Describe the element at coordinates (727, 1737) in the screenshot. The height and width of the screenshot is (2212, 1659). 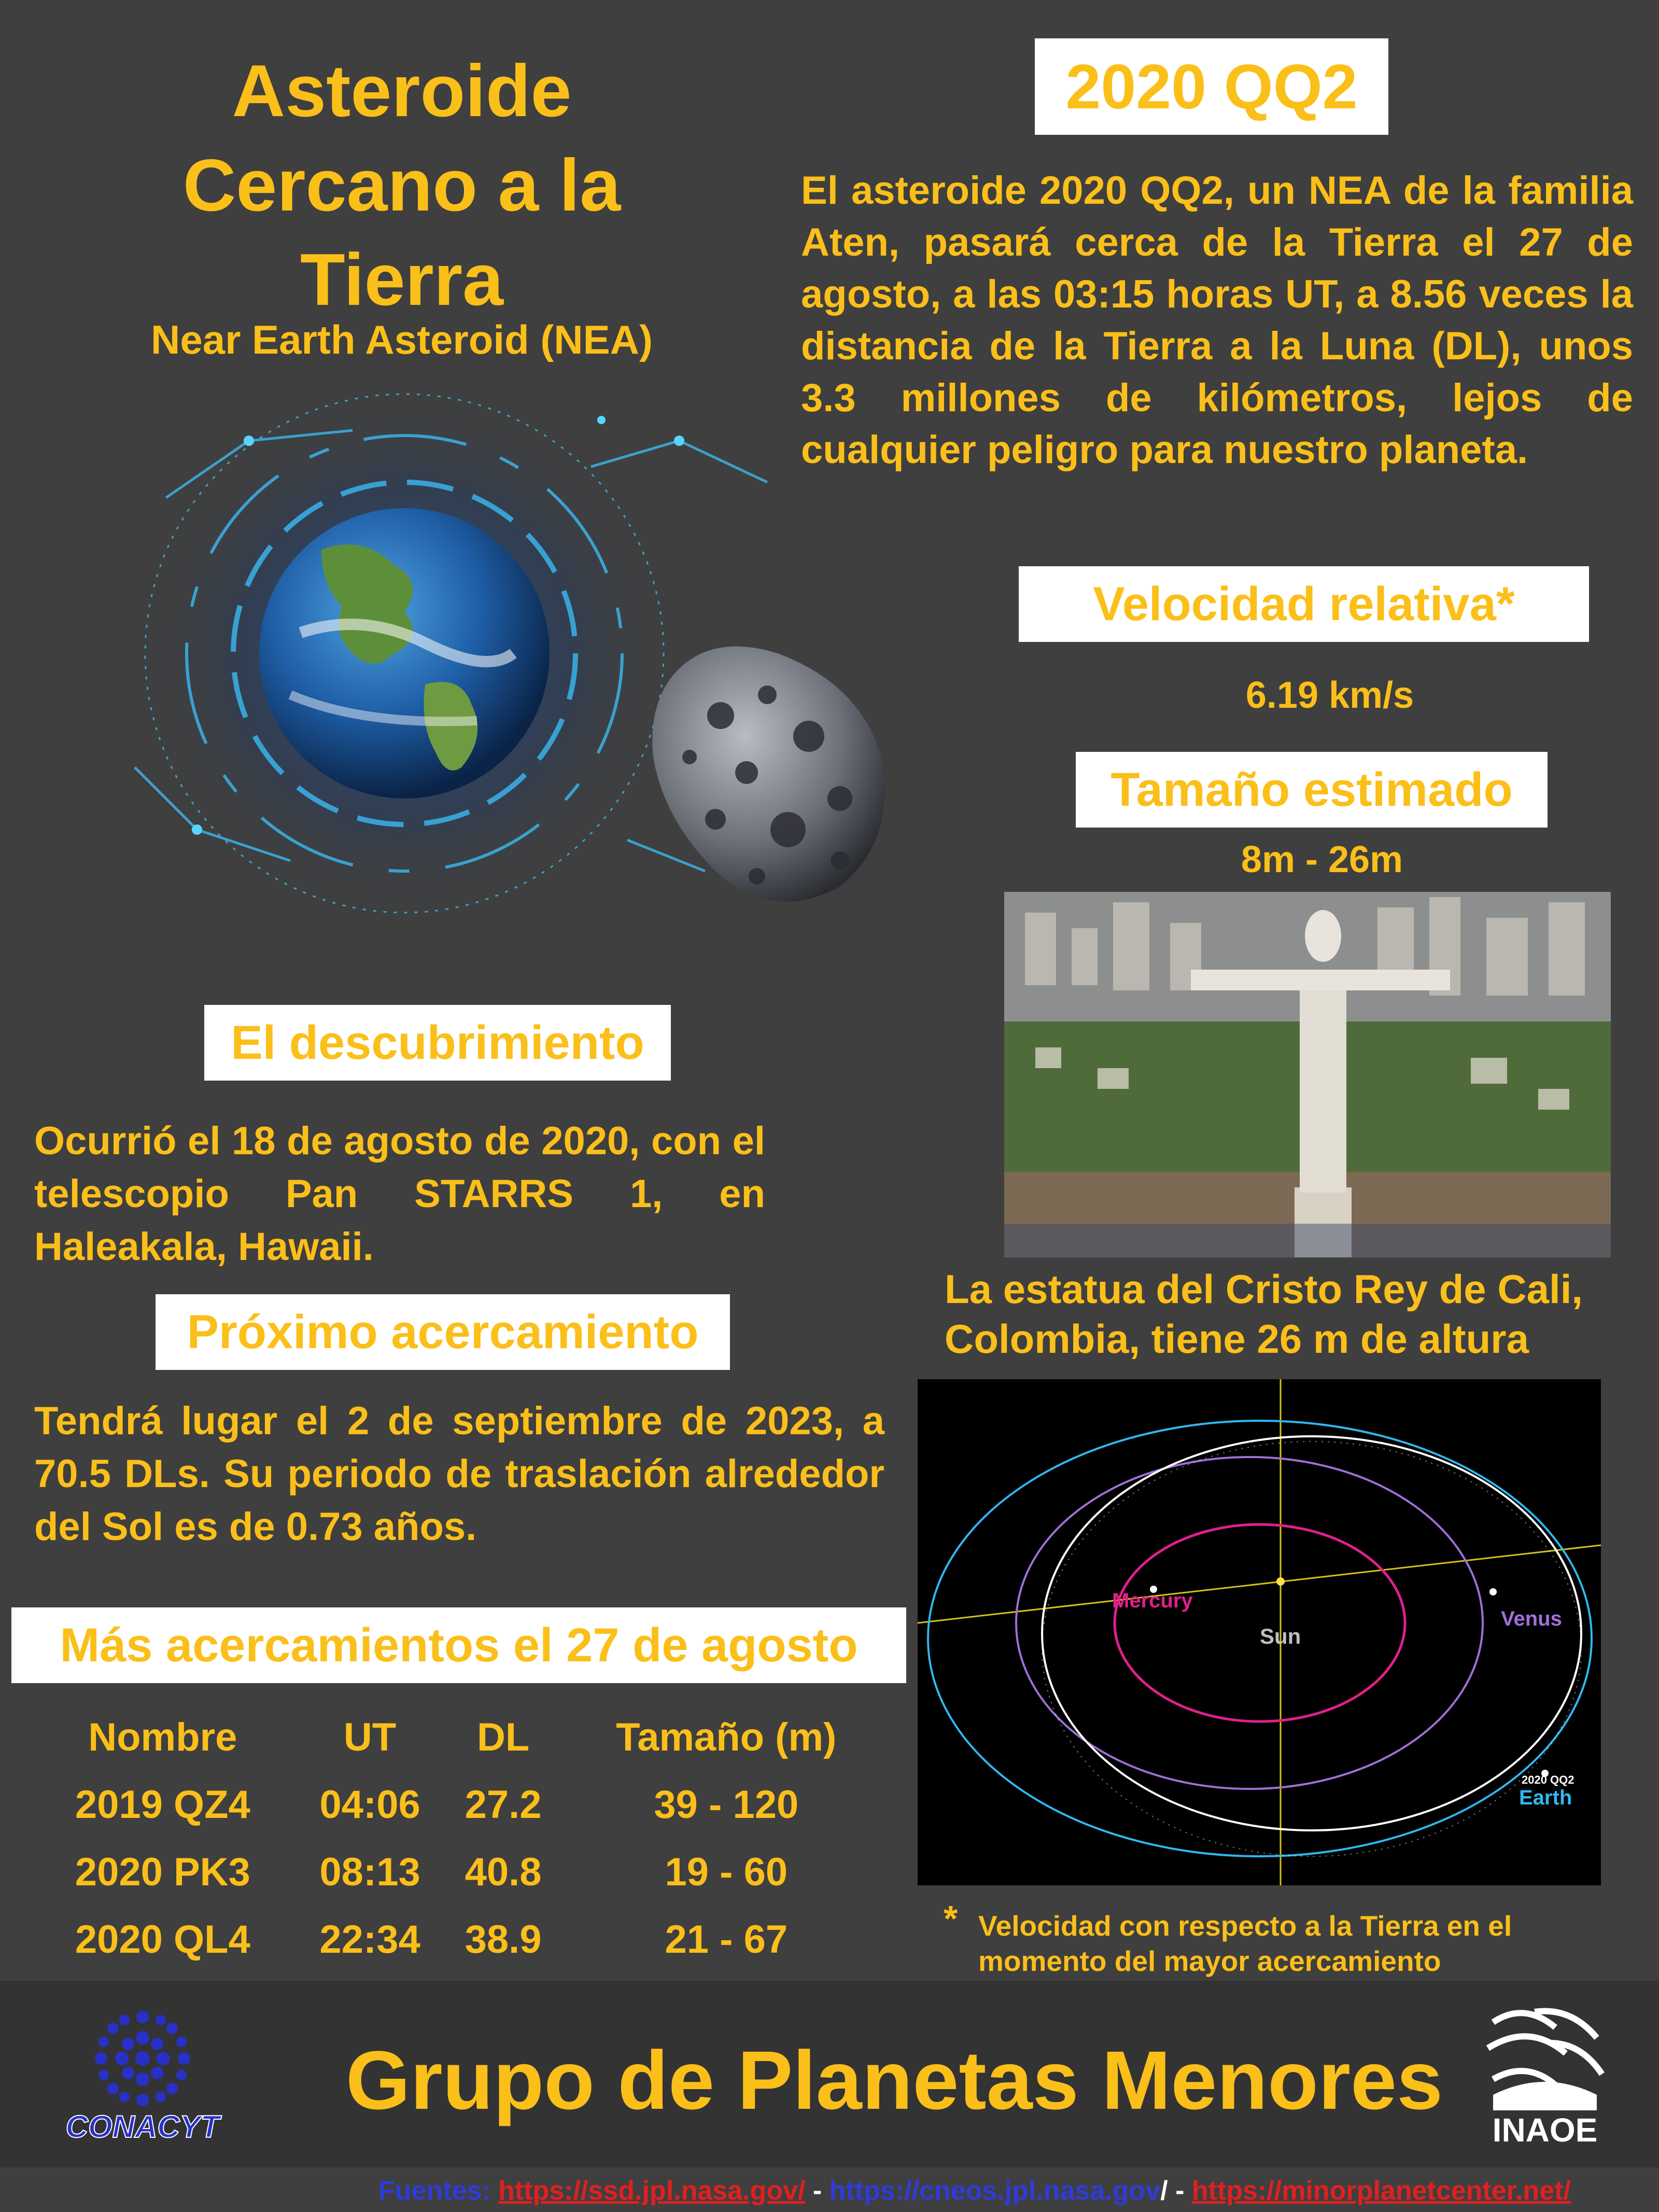
I see `table-header-size: Tamaño (m)` at that location.